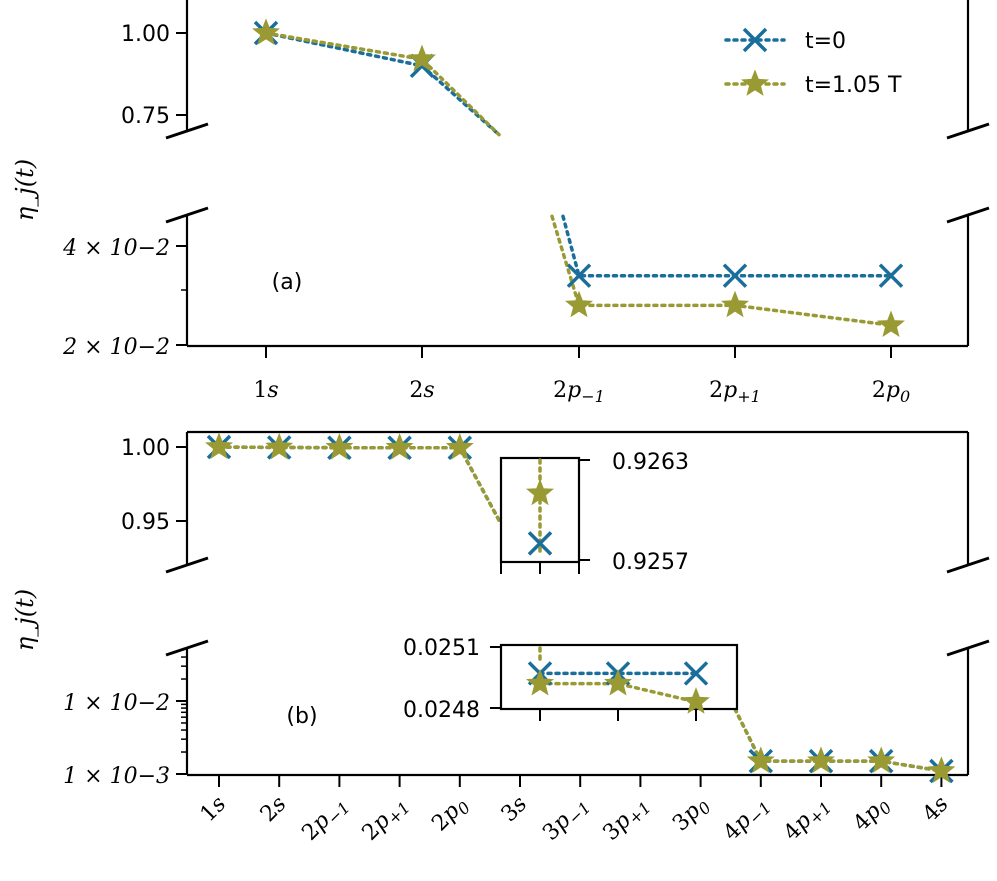 Image resolution: width=997 pixels, height=881 pixels. Describe the element at coordinates (116, 248) in the screenshot. I see `panel-a-ytick-label: 4 × 10−2` at that location.